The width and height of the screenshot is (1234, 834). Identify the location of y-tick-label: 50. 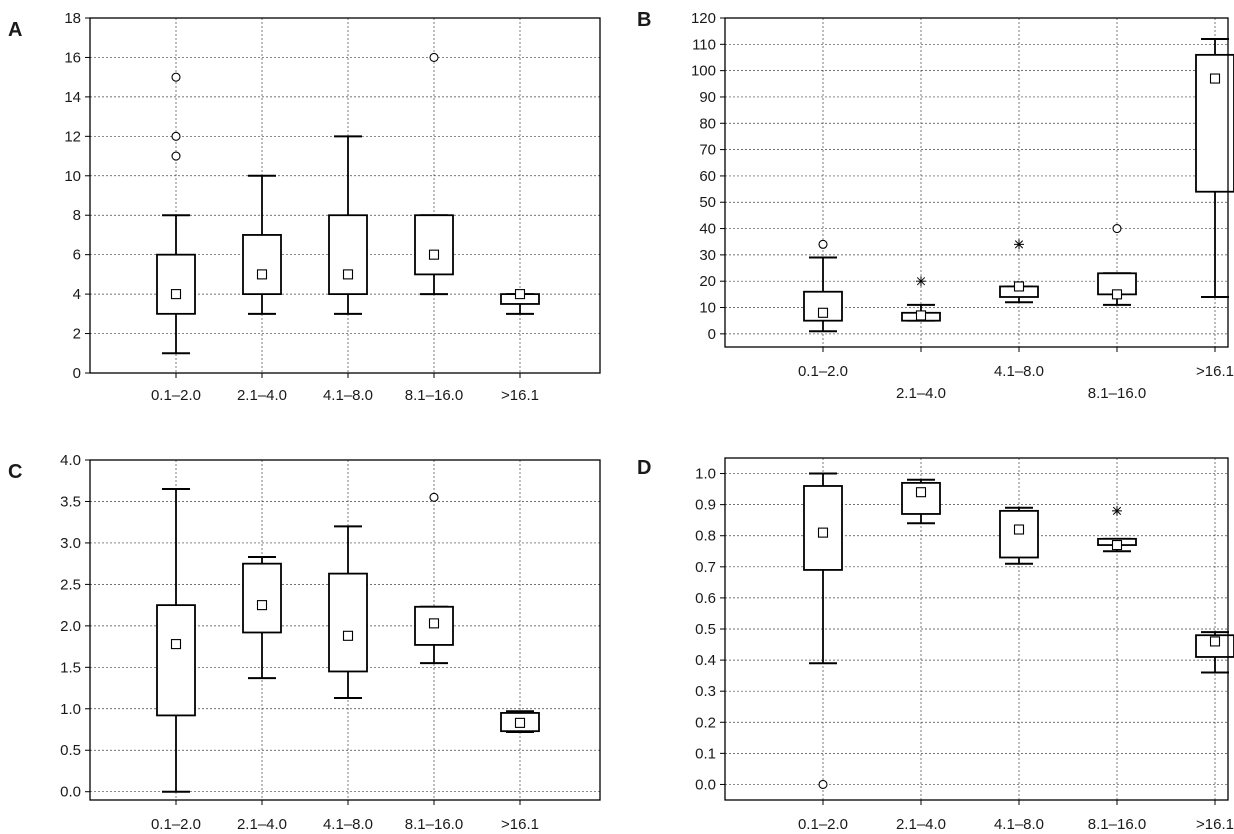
(707, 202).